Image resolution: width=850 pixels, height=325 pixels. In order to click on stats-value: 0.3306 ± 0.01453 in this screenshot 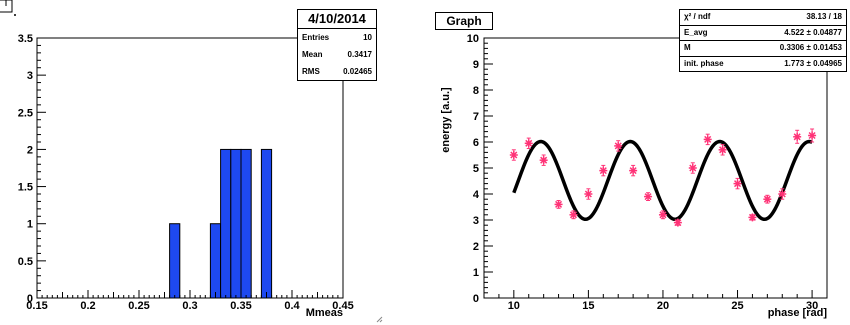, I will do `click(810, 47)`.